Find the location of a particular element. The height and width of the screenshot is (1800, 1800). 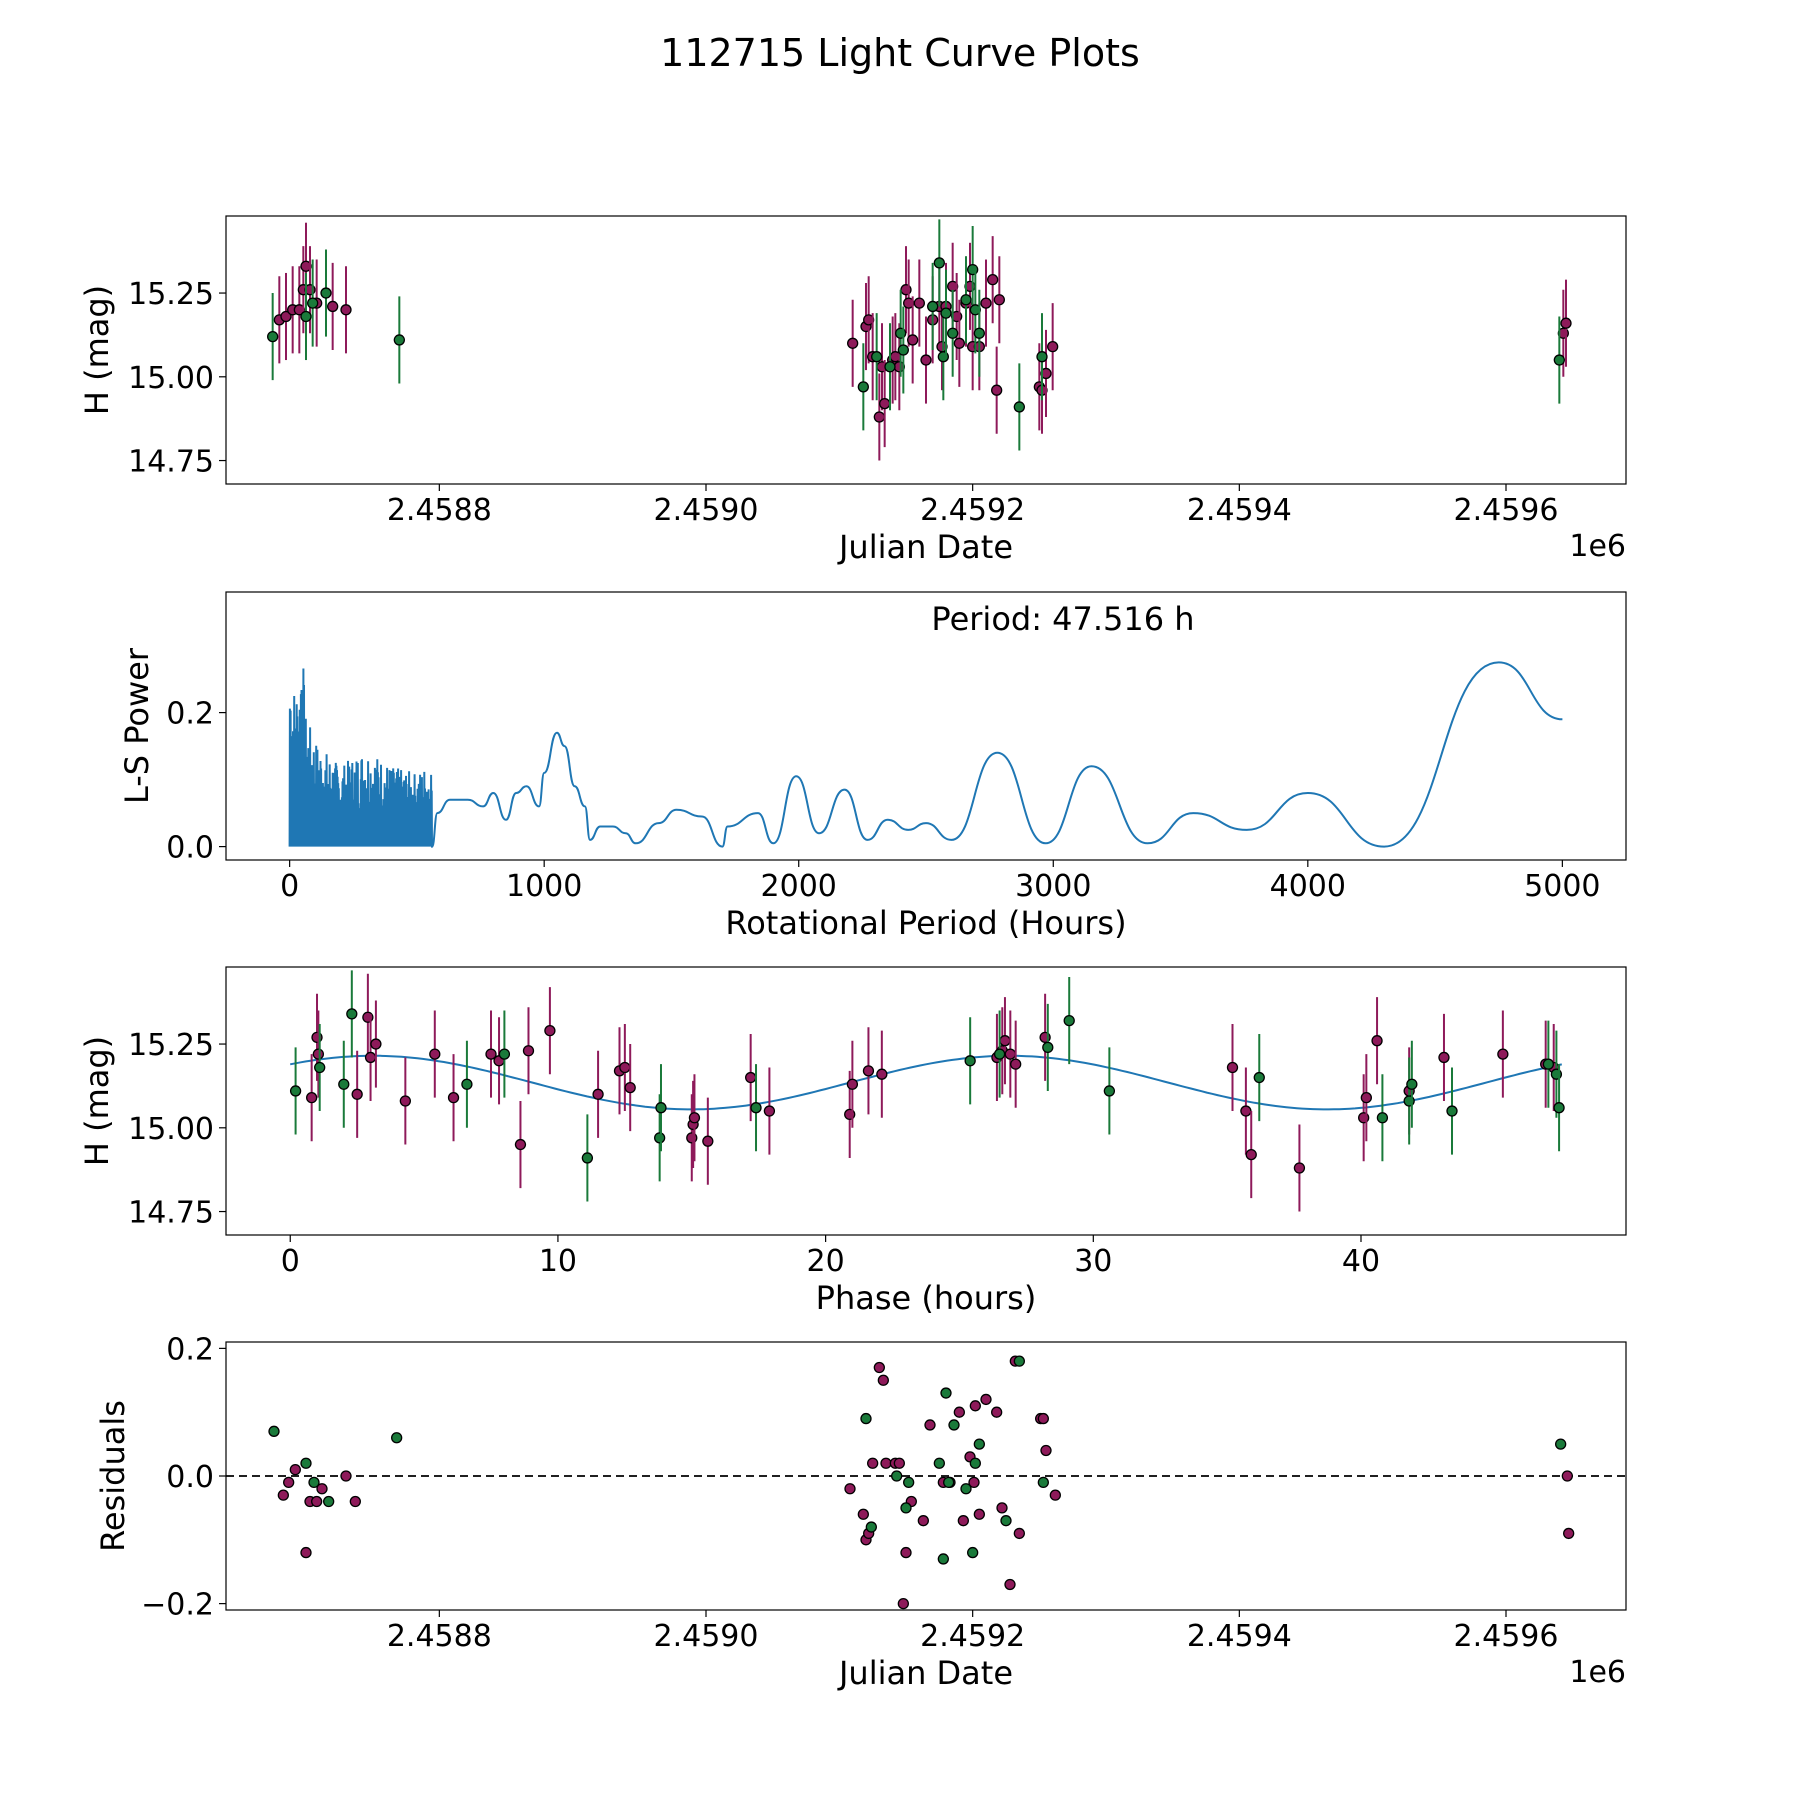

x-tick-label: 2.4590 is located at coordinates (706, 510).